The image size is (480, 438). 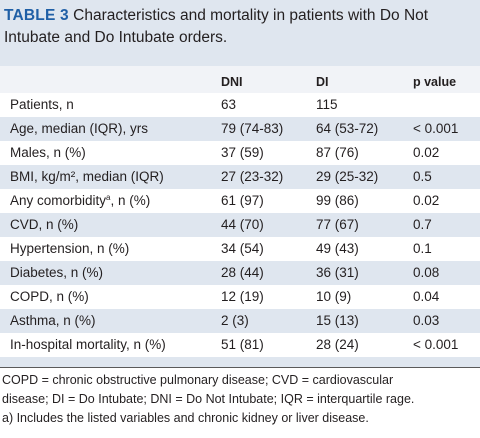 I want to click on row-label: Age, median (IQR), yrs, so click(x=79, y=128).